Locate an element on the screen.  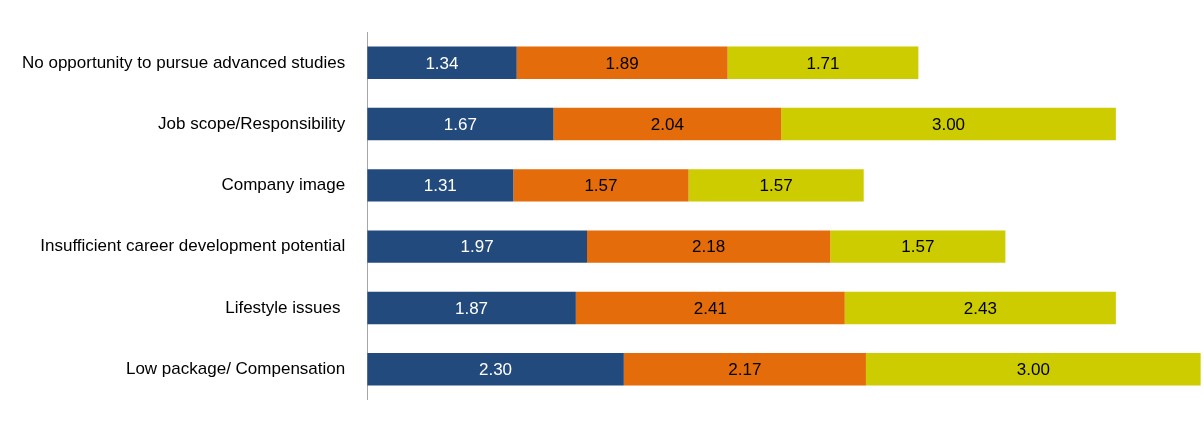
data-label: 1.31 is located at coordinates (440, 186).